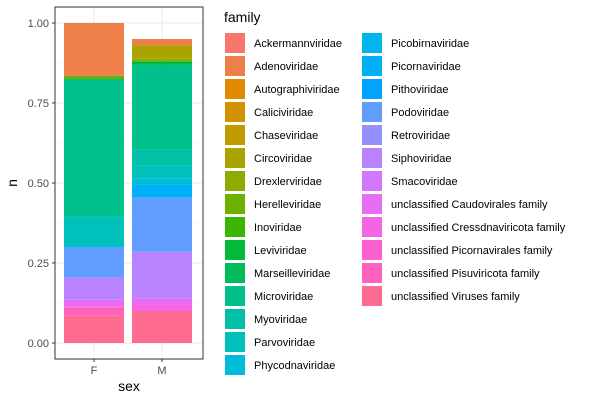 This screenshot has height=400, width=600. Describe the element at coordinates (38, 344) in the screenshot. I see `y-tick-label: 0.00` at that location.